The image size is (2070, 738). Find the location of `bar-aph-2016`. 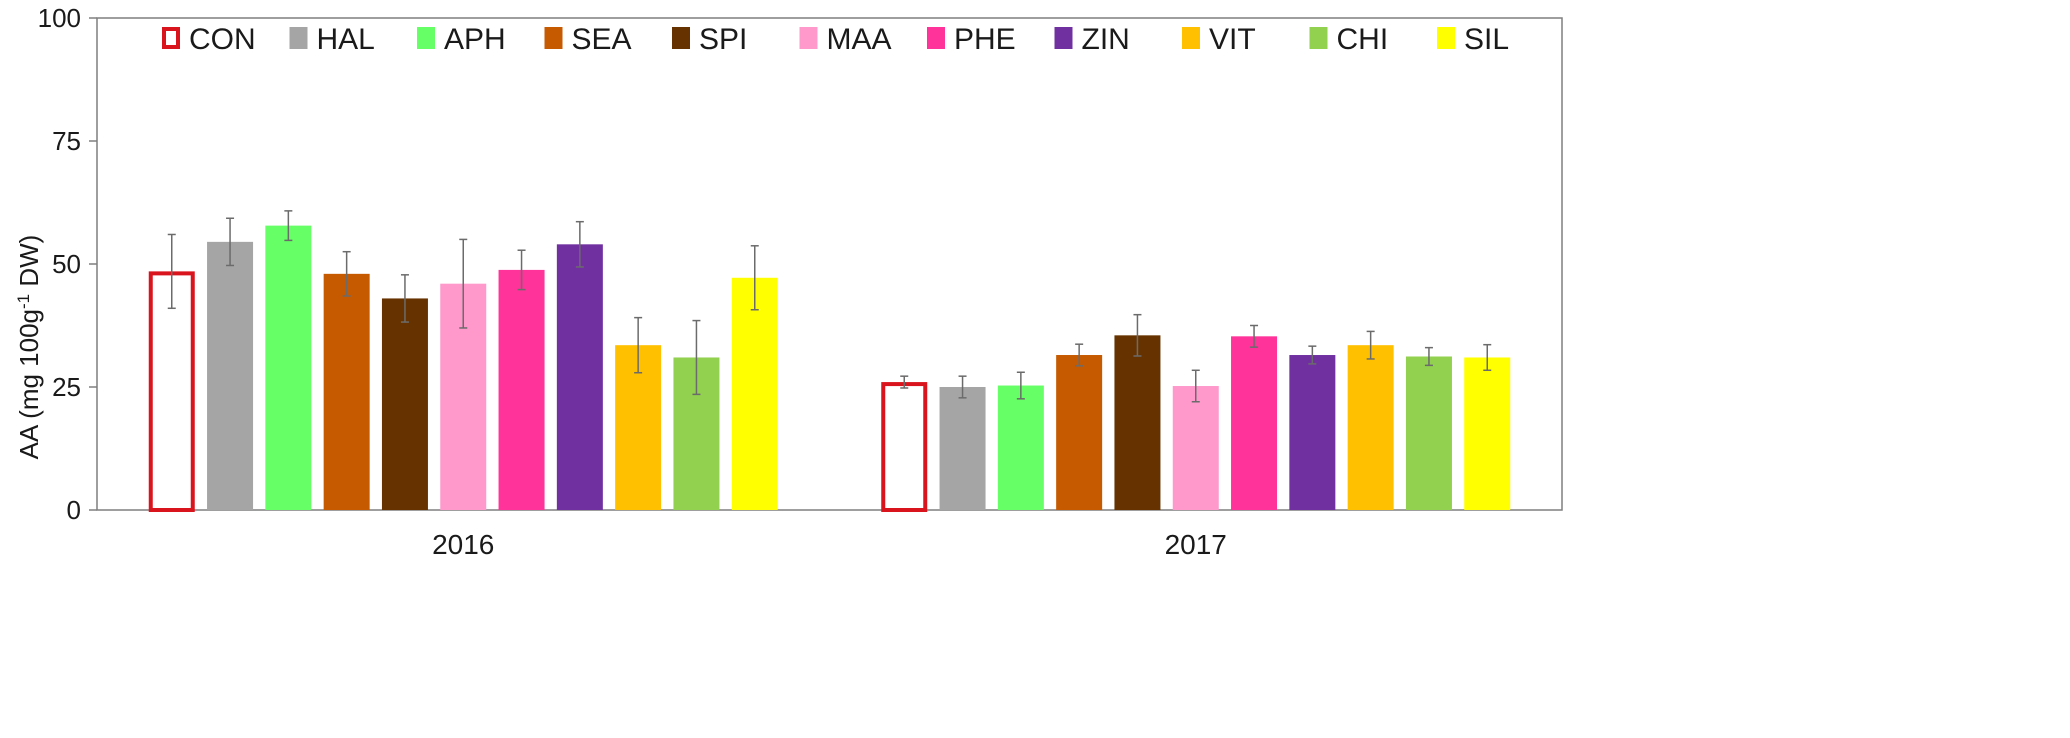

bar-aph-2016 is located at coordinates (288, 367).